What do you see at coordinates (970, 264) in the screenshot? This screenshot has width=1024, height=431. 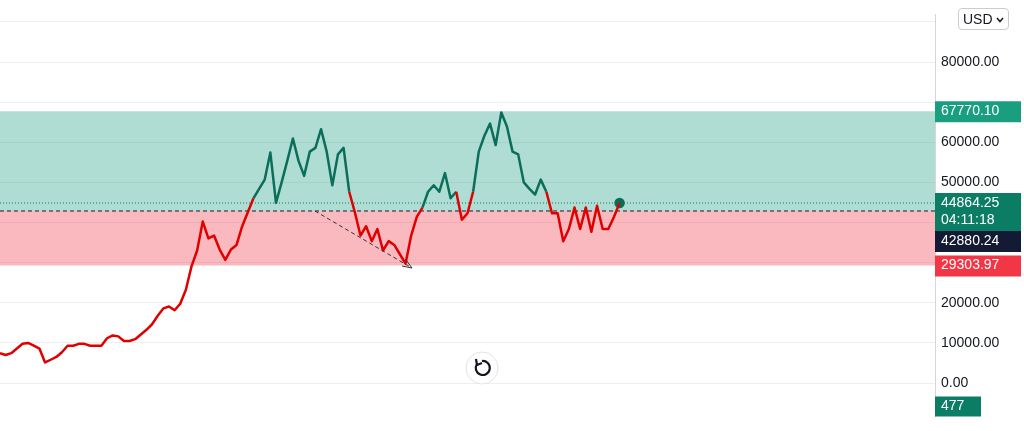 I see `band-label: 29303.97` at bounding box center [970, 264].